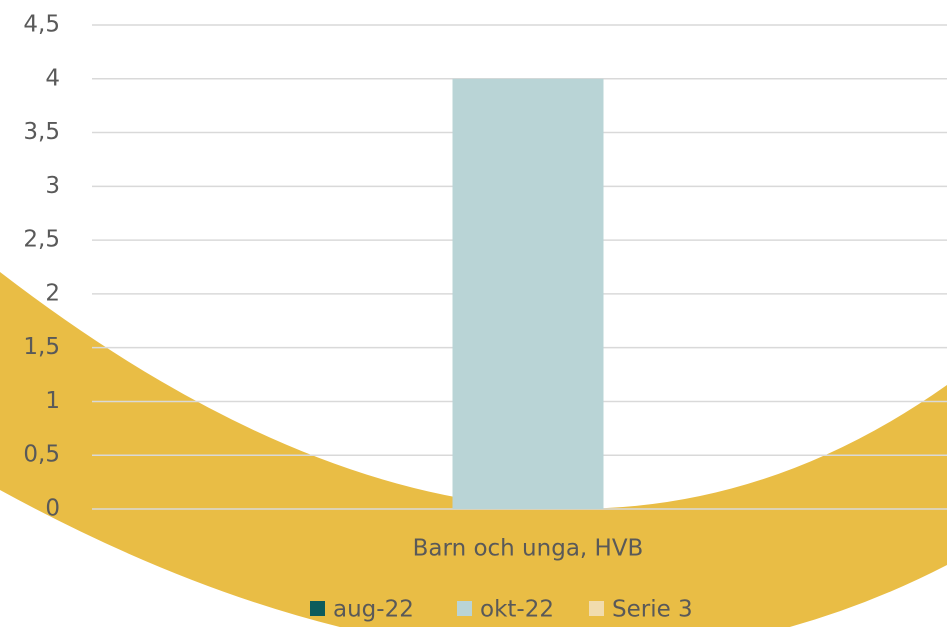 The width and height of the screenshot is (947, 627). Describe the element at coordinates (52, 293) in the screenshot. I see `y-tick-label: 2` at that location.